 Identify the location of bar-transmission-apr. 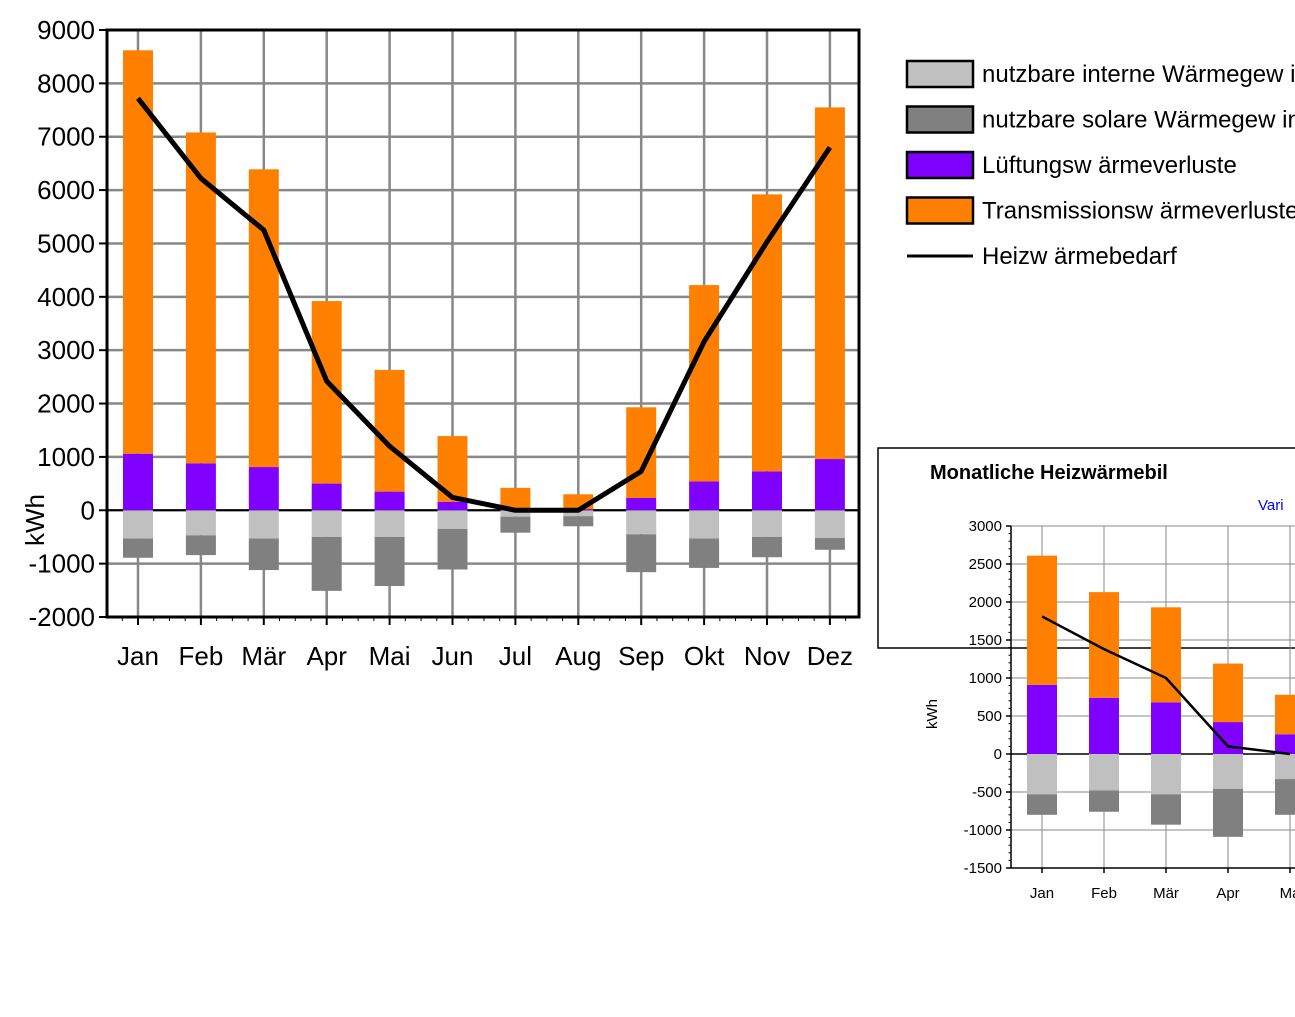
(1228, 693).